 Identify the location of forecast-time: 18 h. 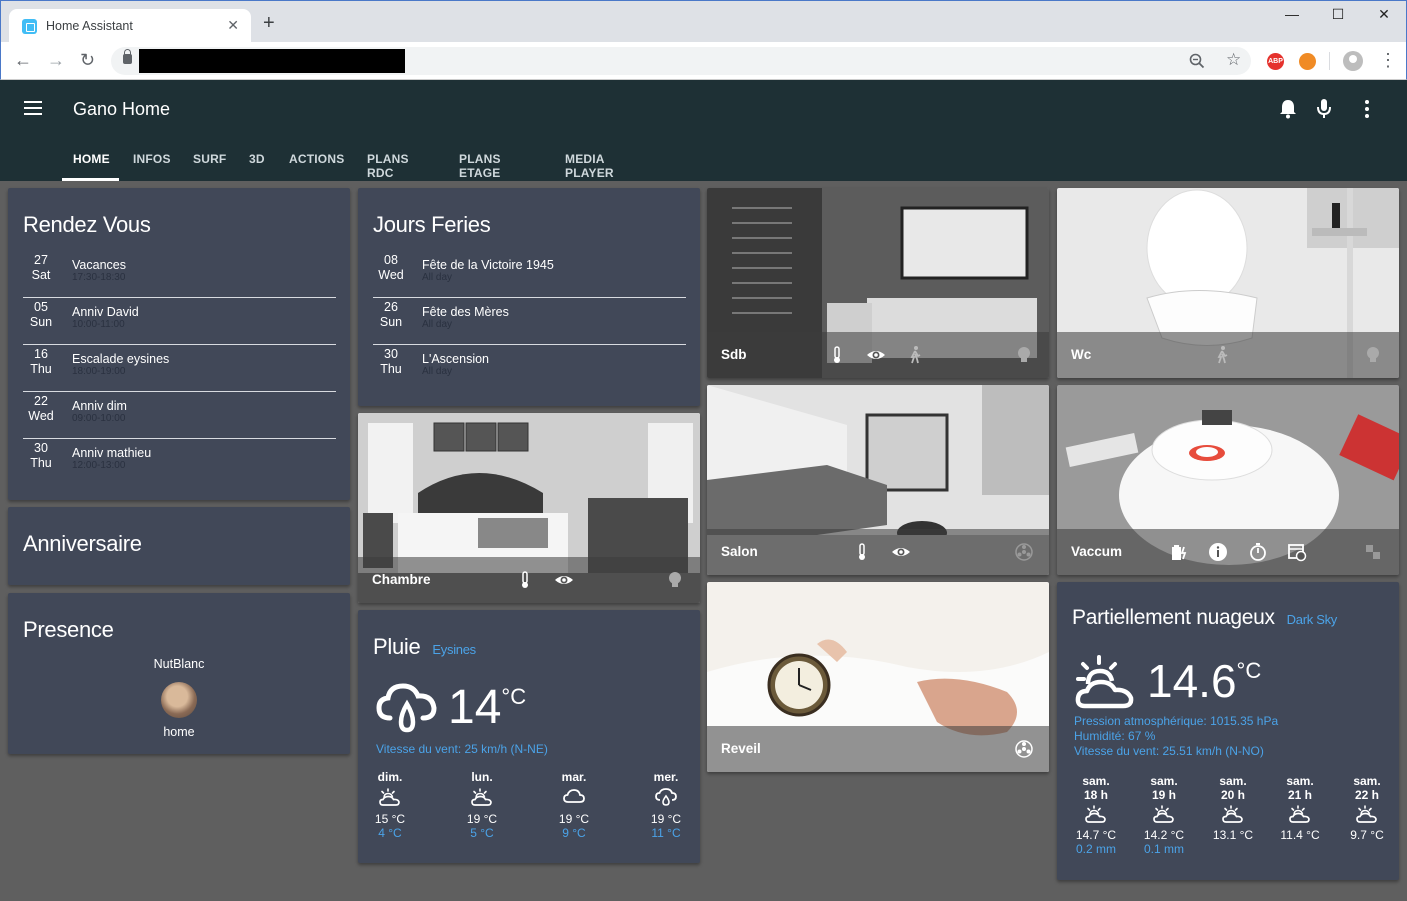
(1095, 795).